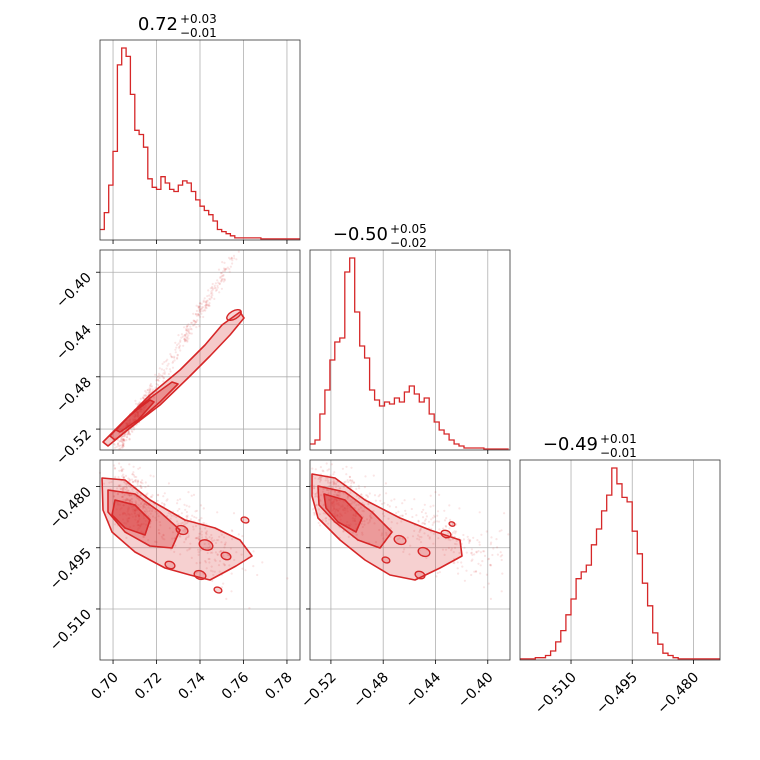  I want to click on panel-title-1: 0.72, so click(158, 24).